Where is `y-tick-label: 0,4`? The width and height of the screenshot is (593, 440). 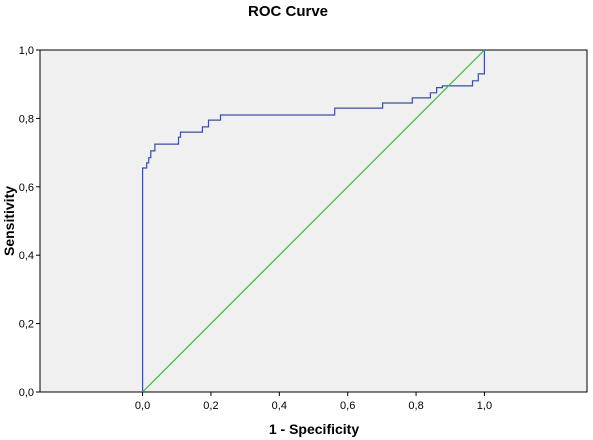 y-tick-label: 0,4 is located at coordinates (26, 256).